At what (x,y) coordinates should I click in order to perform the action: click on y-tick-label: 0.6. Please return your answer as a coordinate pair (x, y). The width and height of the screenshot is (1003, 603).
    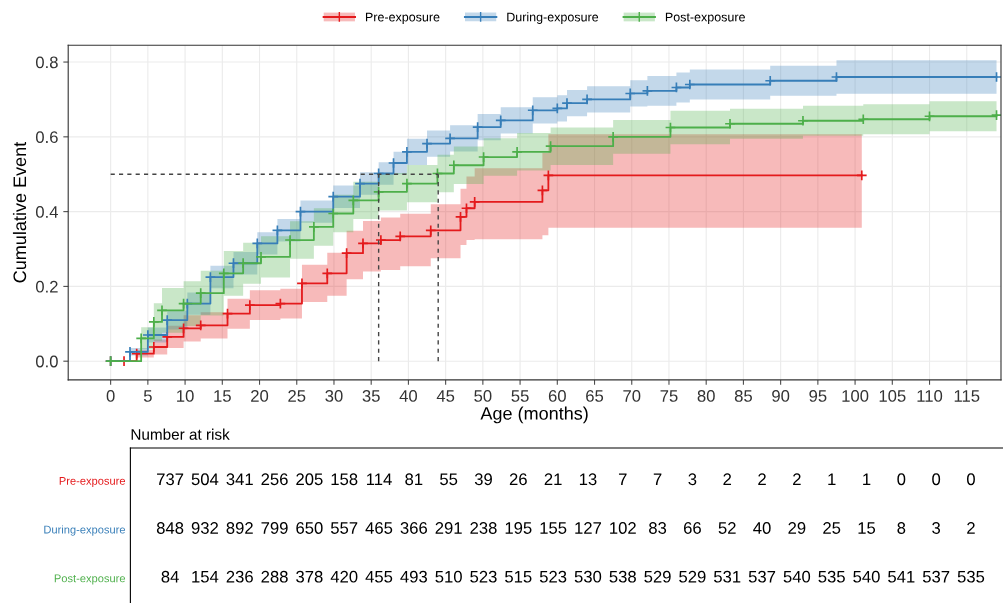
    Looking at the image, I should click on (46, 137).